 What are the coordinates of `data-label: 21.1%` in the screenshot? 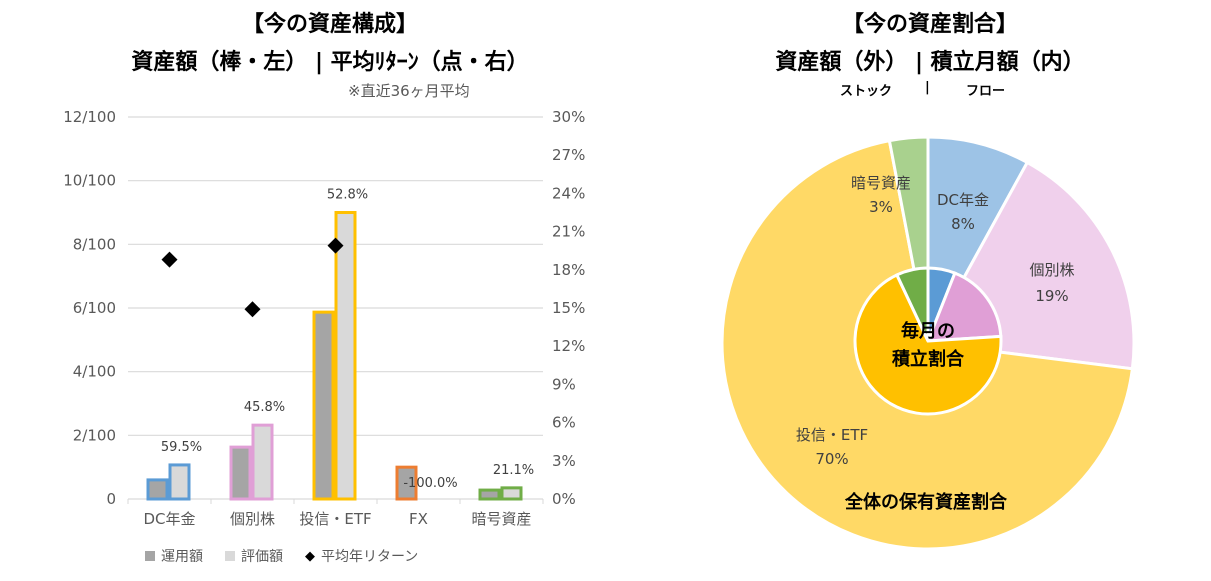 It's located at (513, 470).